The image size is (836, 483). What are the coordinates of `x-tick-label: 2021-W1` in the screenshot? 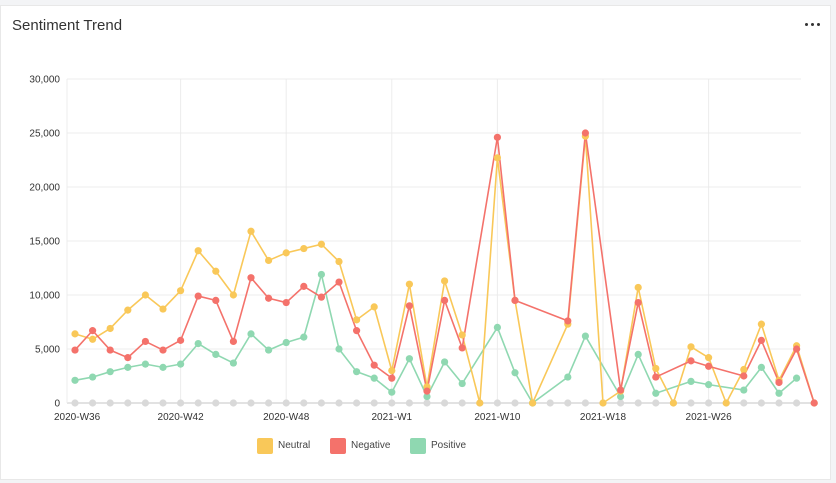 It's located at (392, 417).